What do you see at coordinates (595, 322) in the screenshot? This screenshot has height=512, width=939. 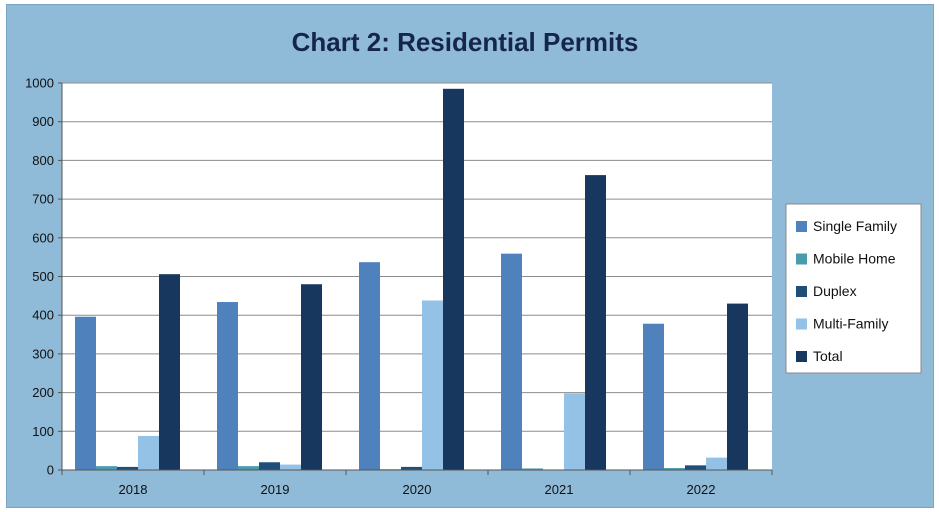 I see `bar-total-2021` at bounding box center [595, 322].